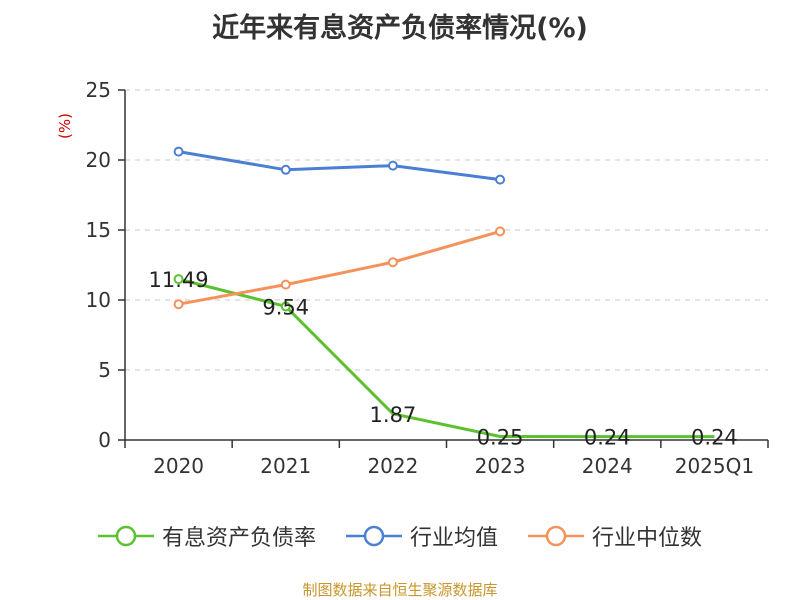 This screenshot has height=600, width=800. What do you see at coordinates (98, 90) in the screenshot?
I see `y-tick-label: 25` at bounding box center [98, 90].